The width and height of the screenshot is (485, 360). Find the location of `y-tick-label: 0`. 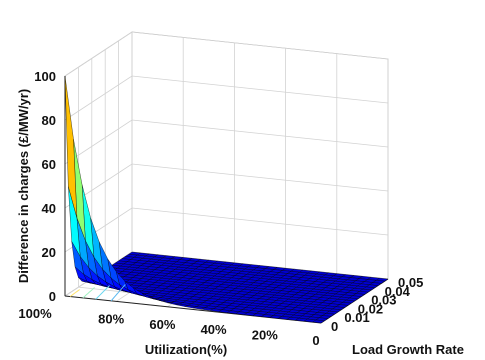

y-tick-label: 0 is located at coordinates (334, 326).